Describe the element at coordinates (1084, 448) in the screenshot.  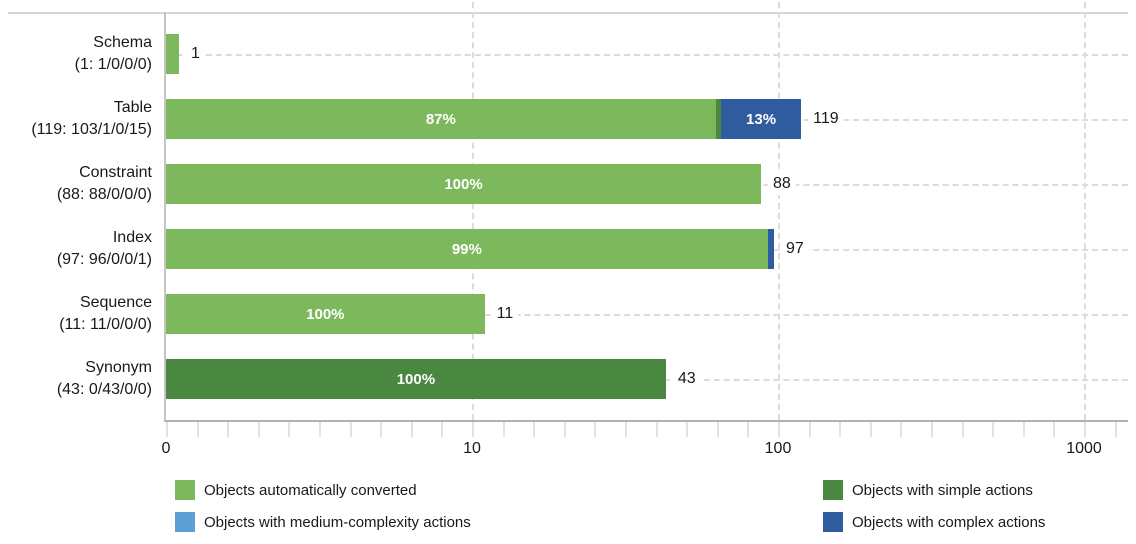
I see `x-axis-tick-label-1000: 1000` at that location.